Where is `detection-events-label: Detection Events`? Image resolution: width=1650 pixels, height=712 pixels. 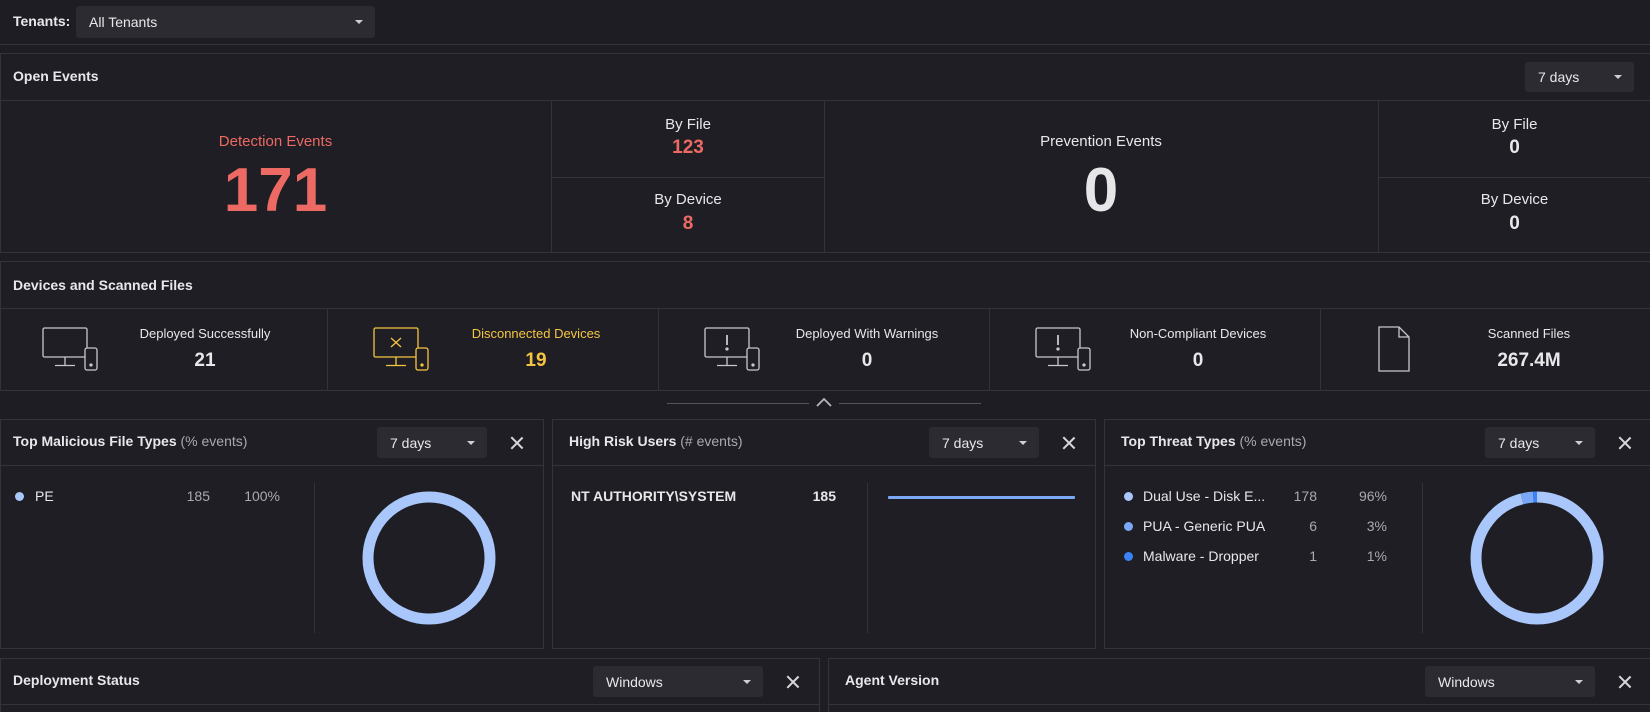 detection-events-label: Detection Events is located at coordinates (275, 141).